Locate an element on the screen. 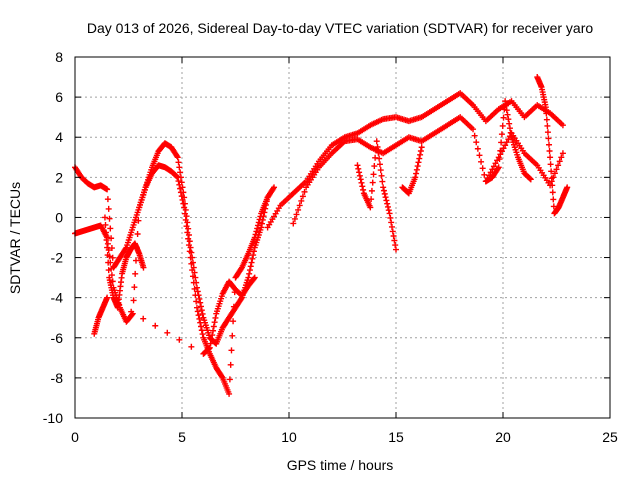 Image resolution: width=640 pixels, height=480 pixels. y-axis-label: SDTVAR / TECUs is located at coordinates (15, 238).